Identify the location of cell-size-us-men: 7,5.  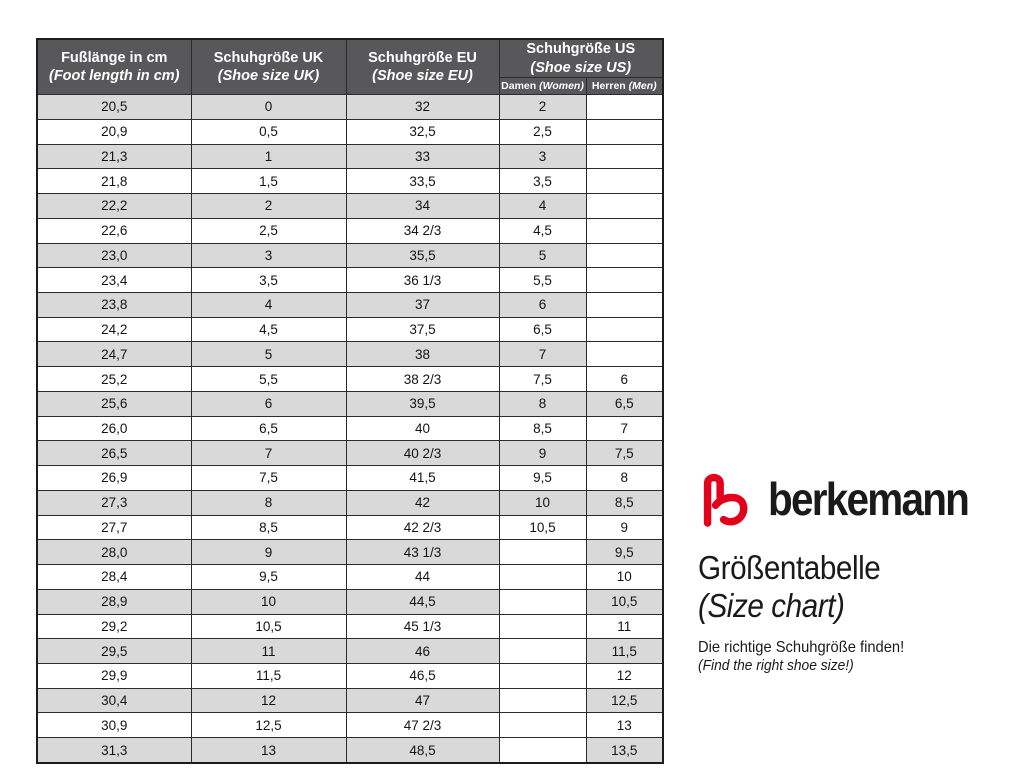
(624, 453).